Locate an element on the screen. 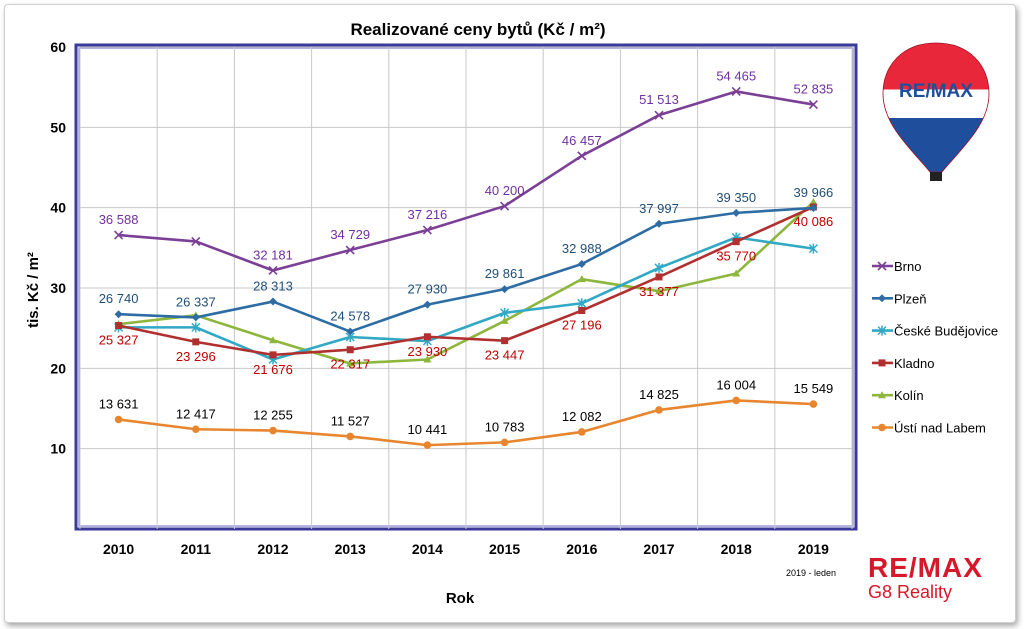 Image resolution: width=1024 pixels, height=629 pixels. data-label: 35 770 is located at coordinates (736, 256).